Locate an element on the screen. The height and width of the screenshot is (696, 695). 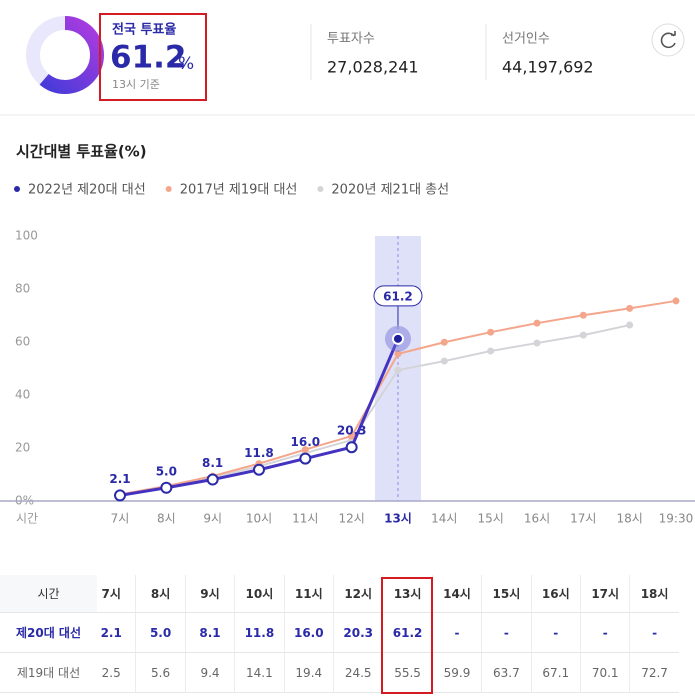
tooltip-label: 61.2 is located at coordinates (398, 296).